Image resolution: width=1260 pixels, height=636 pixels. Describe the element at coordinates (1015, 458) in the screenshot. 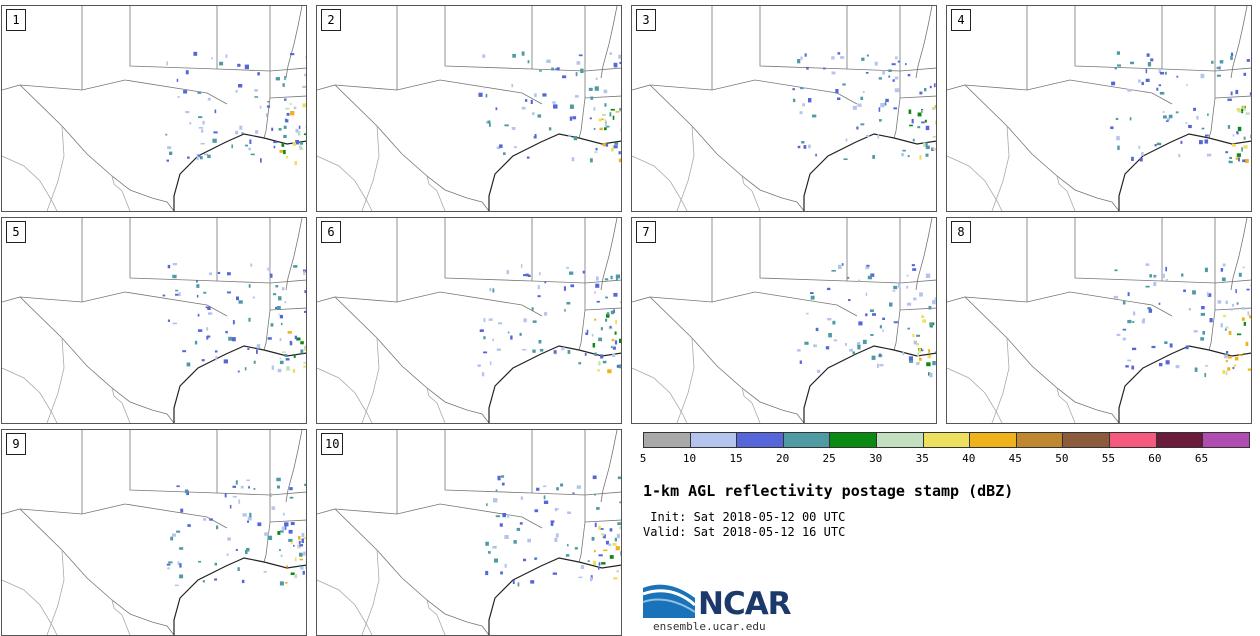

I see `colorbar-tick-label: 45` at that location.